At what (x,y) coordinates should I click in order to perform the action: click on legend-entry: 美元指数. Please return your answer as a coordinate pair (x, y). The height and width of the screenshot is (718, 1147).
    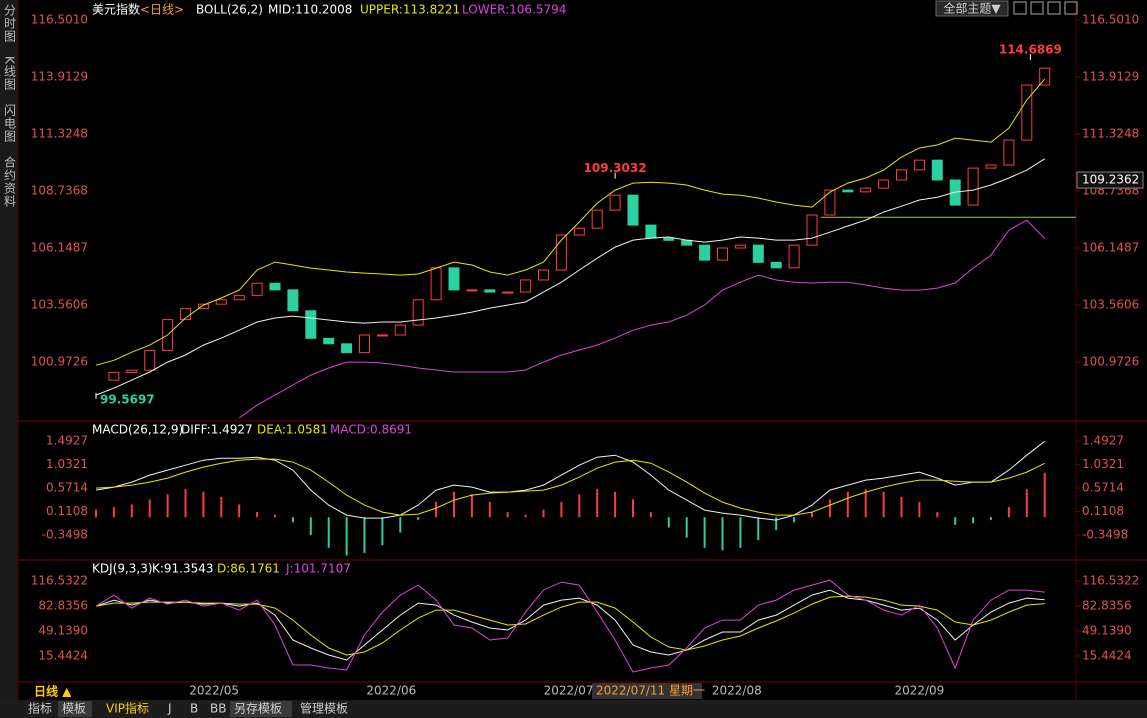
    Looking at the image, I should click on (116, 9).